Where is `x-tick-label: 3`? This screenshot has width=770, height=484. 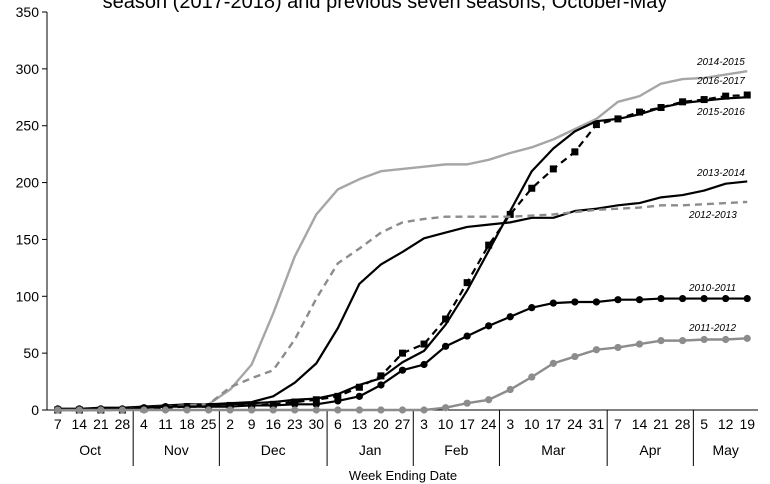 x-tick-label: 3 is located at coordinates (424, 424).